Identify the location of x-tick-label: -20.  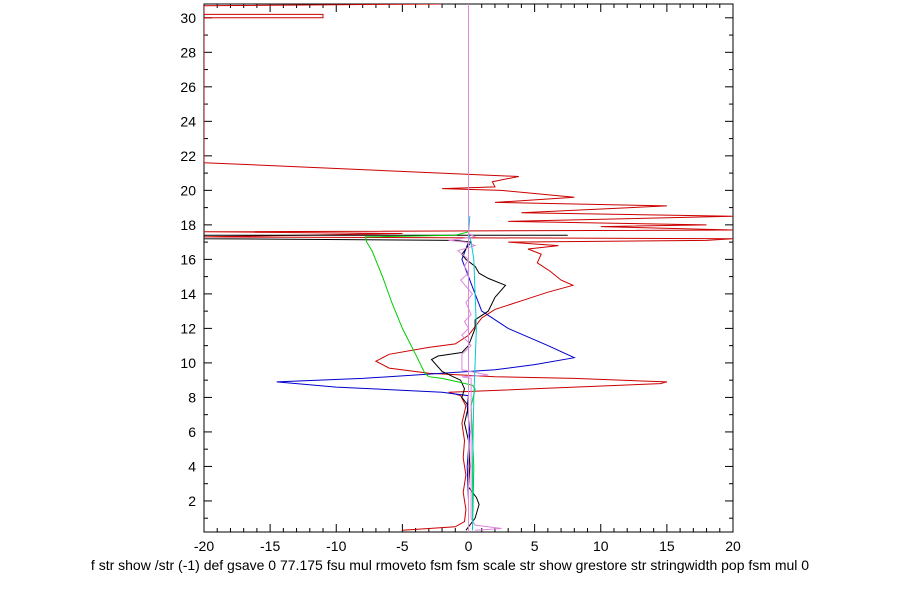
(204, 546).